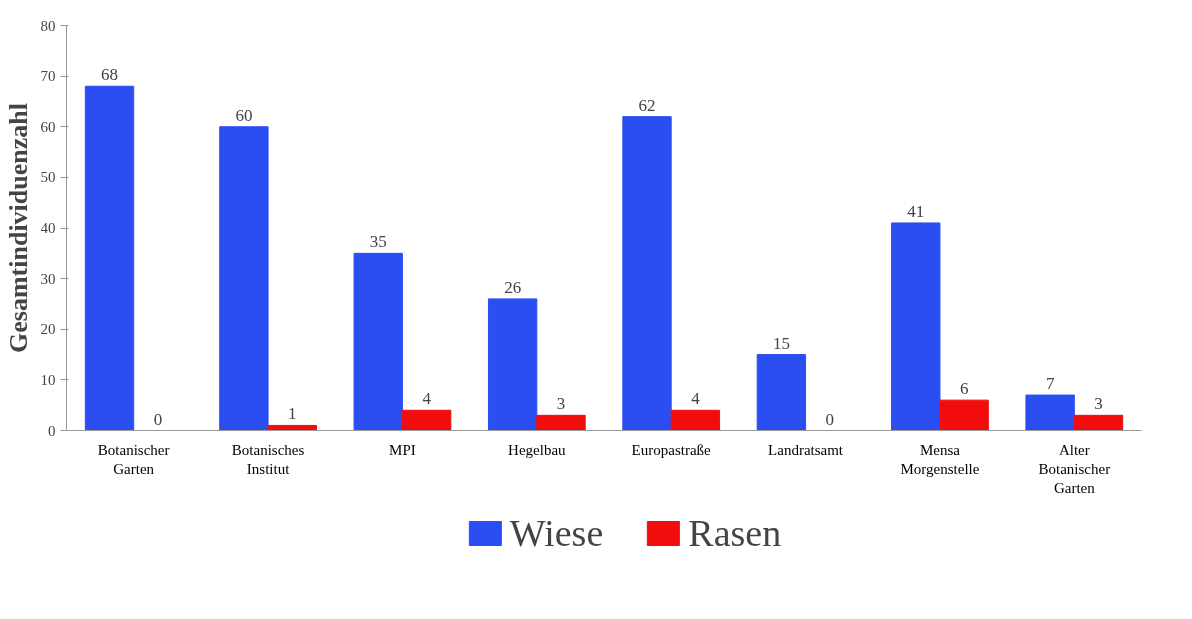 Image resolution: width=1192 pixels, height=619 pixels. I want to click on data-label: 1, so click(292, 414).